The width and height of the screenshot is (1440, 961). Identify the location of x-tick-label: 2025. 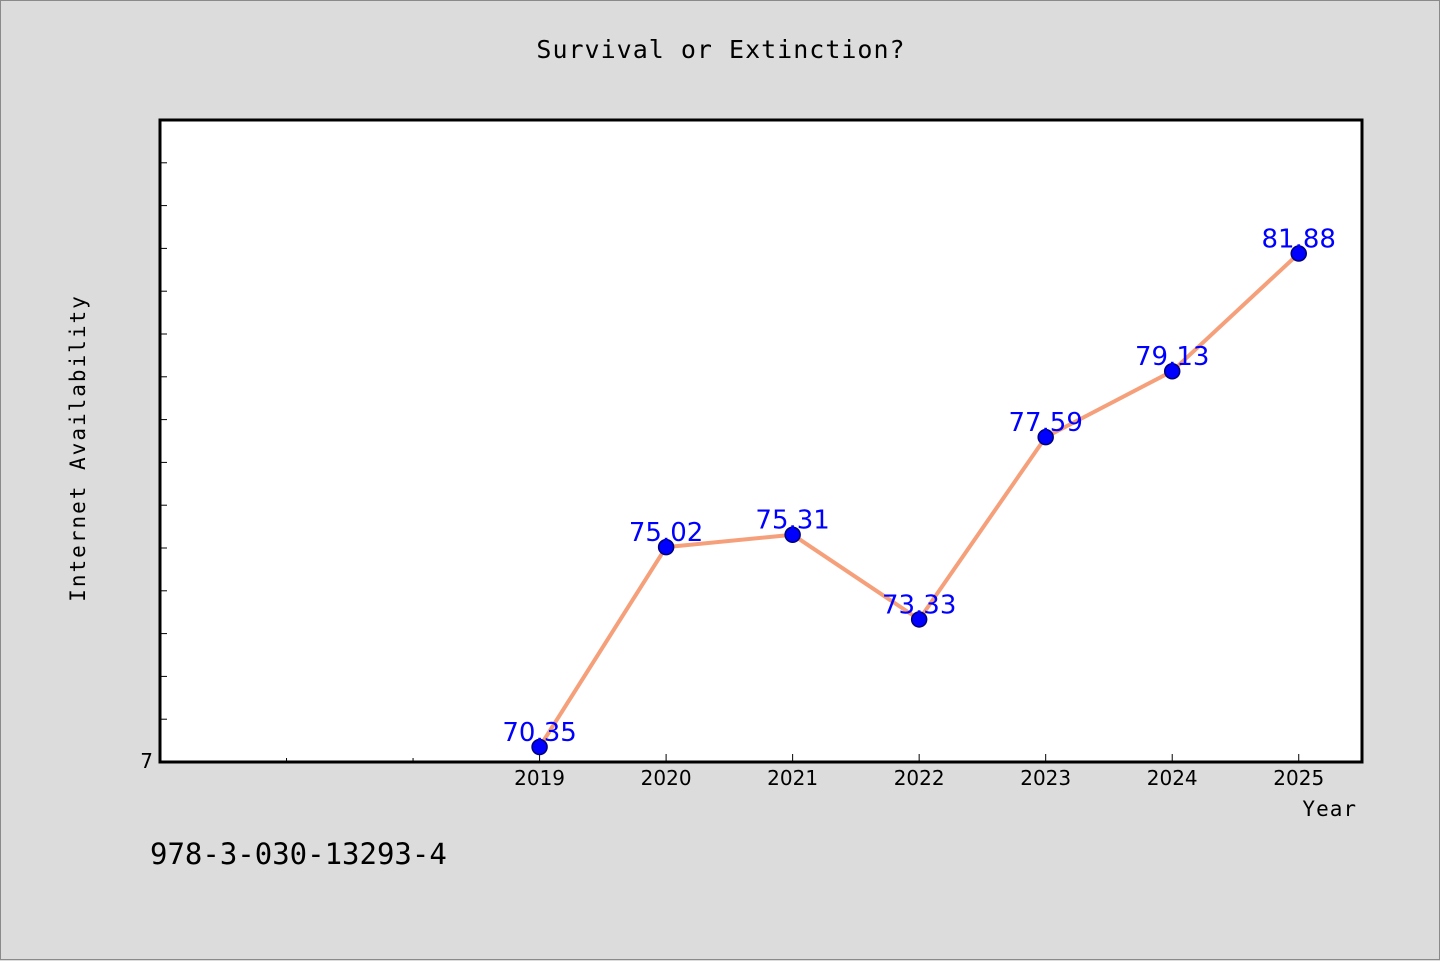
(1298, 778).